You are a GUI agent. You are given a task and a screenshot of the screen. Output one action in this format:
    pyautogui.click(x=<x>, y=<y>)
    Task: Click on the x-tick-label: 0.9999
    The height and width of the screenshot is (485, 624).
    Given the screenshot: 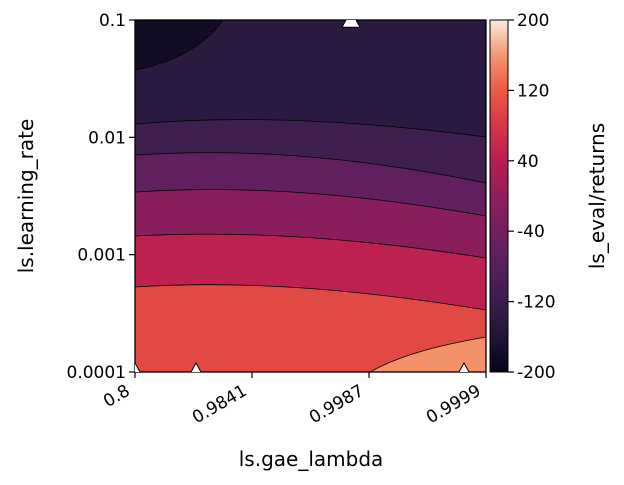 What is the action you would take?
    pyautogui.click(x=454, y=404)
    